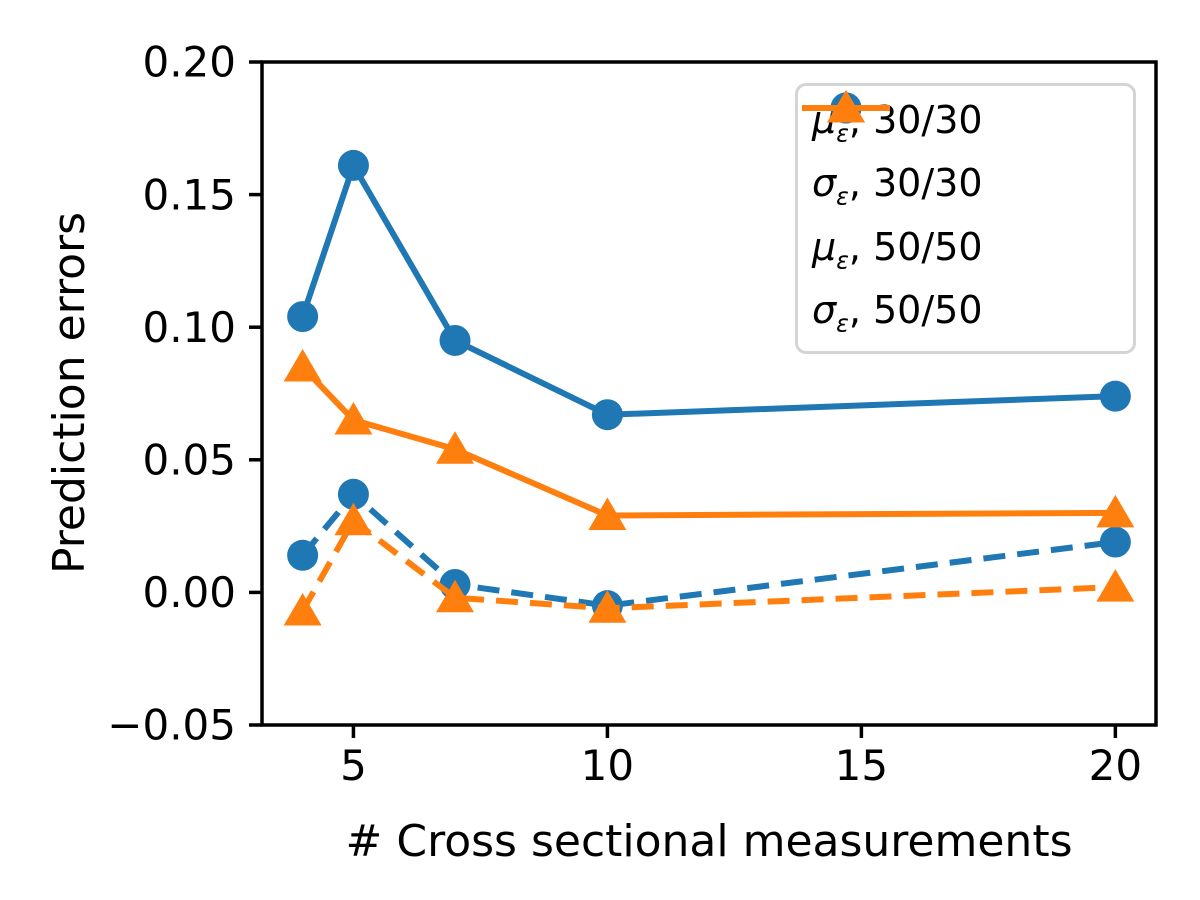 The height and width of the screenshot is (900, 1200). Describe the element at coordinates (189, 62) in the screenshot. I see `y-tick-label: 0.20` at that location.